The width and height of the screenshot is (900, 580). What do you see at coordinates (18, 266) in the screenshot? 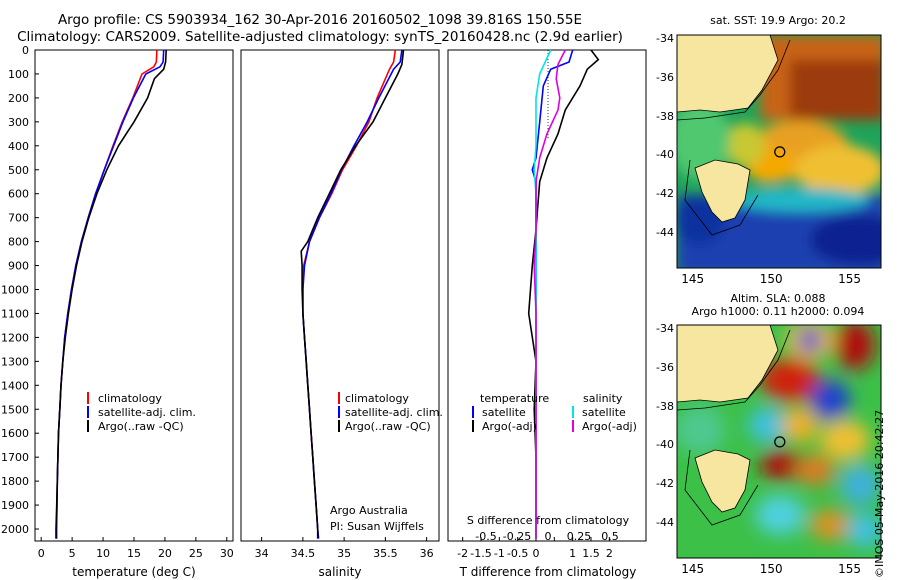
I see `y-tick-label: 900` at bounding box center [18, 266].